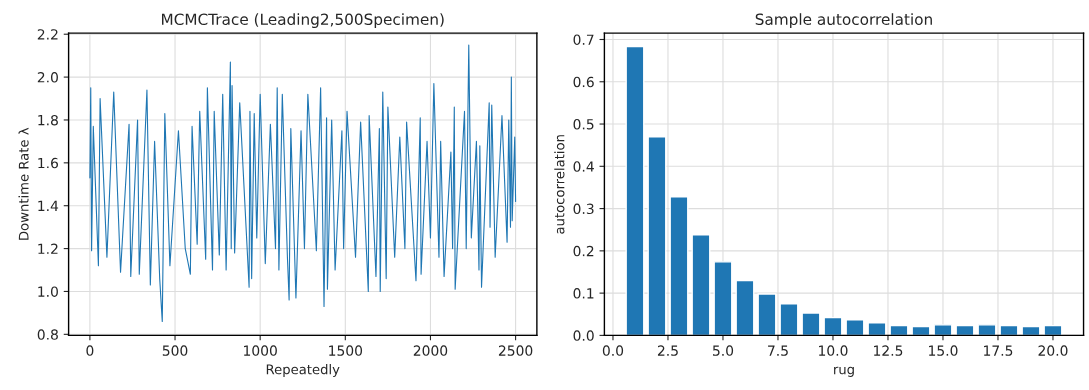 Image resolution: width=1089 pixels, height=390 pixels. What do you see at coordinates (260, 350) in the screenshot?
I see `x-tick-label: 1000` at bounding box center [260, 350].